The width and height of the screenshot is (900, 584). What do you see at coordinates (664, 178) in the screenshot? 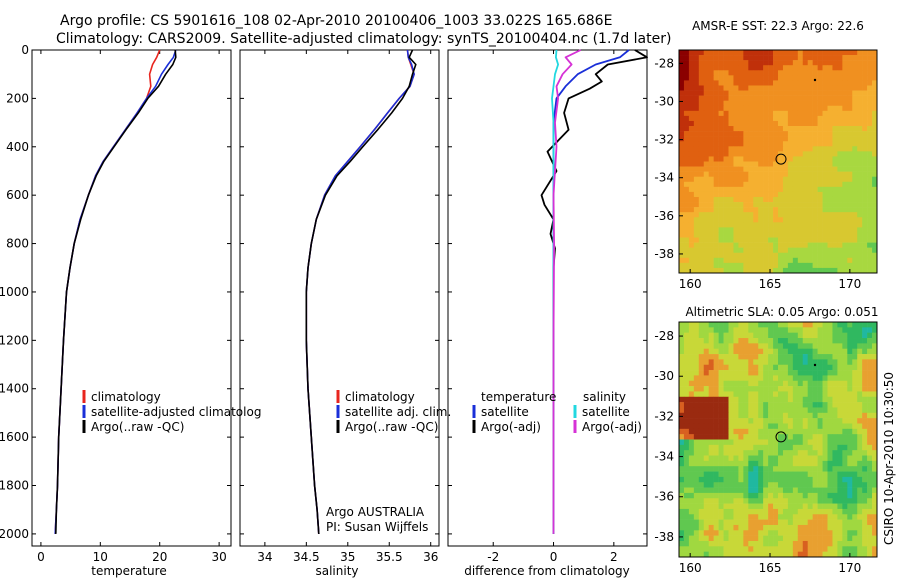
I see `y-tick-label: -34` at bounding box center [664, 178].